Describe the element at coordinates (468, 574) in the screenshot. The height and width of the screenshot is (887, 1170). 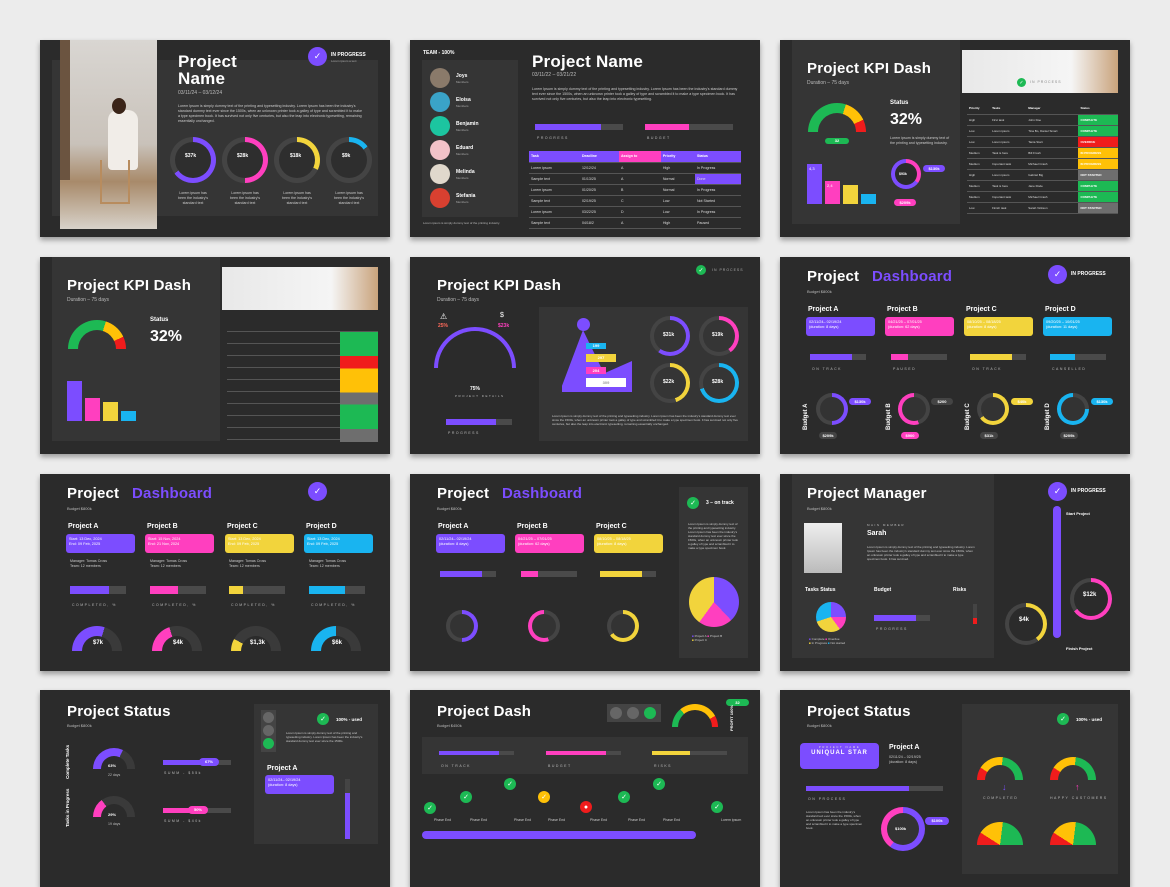
I see `project-a-bar` at that location.